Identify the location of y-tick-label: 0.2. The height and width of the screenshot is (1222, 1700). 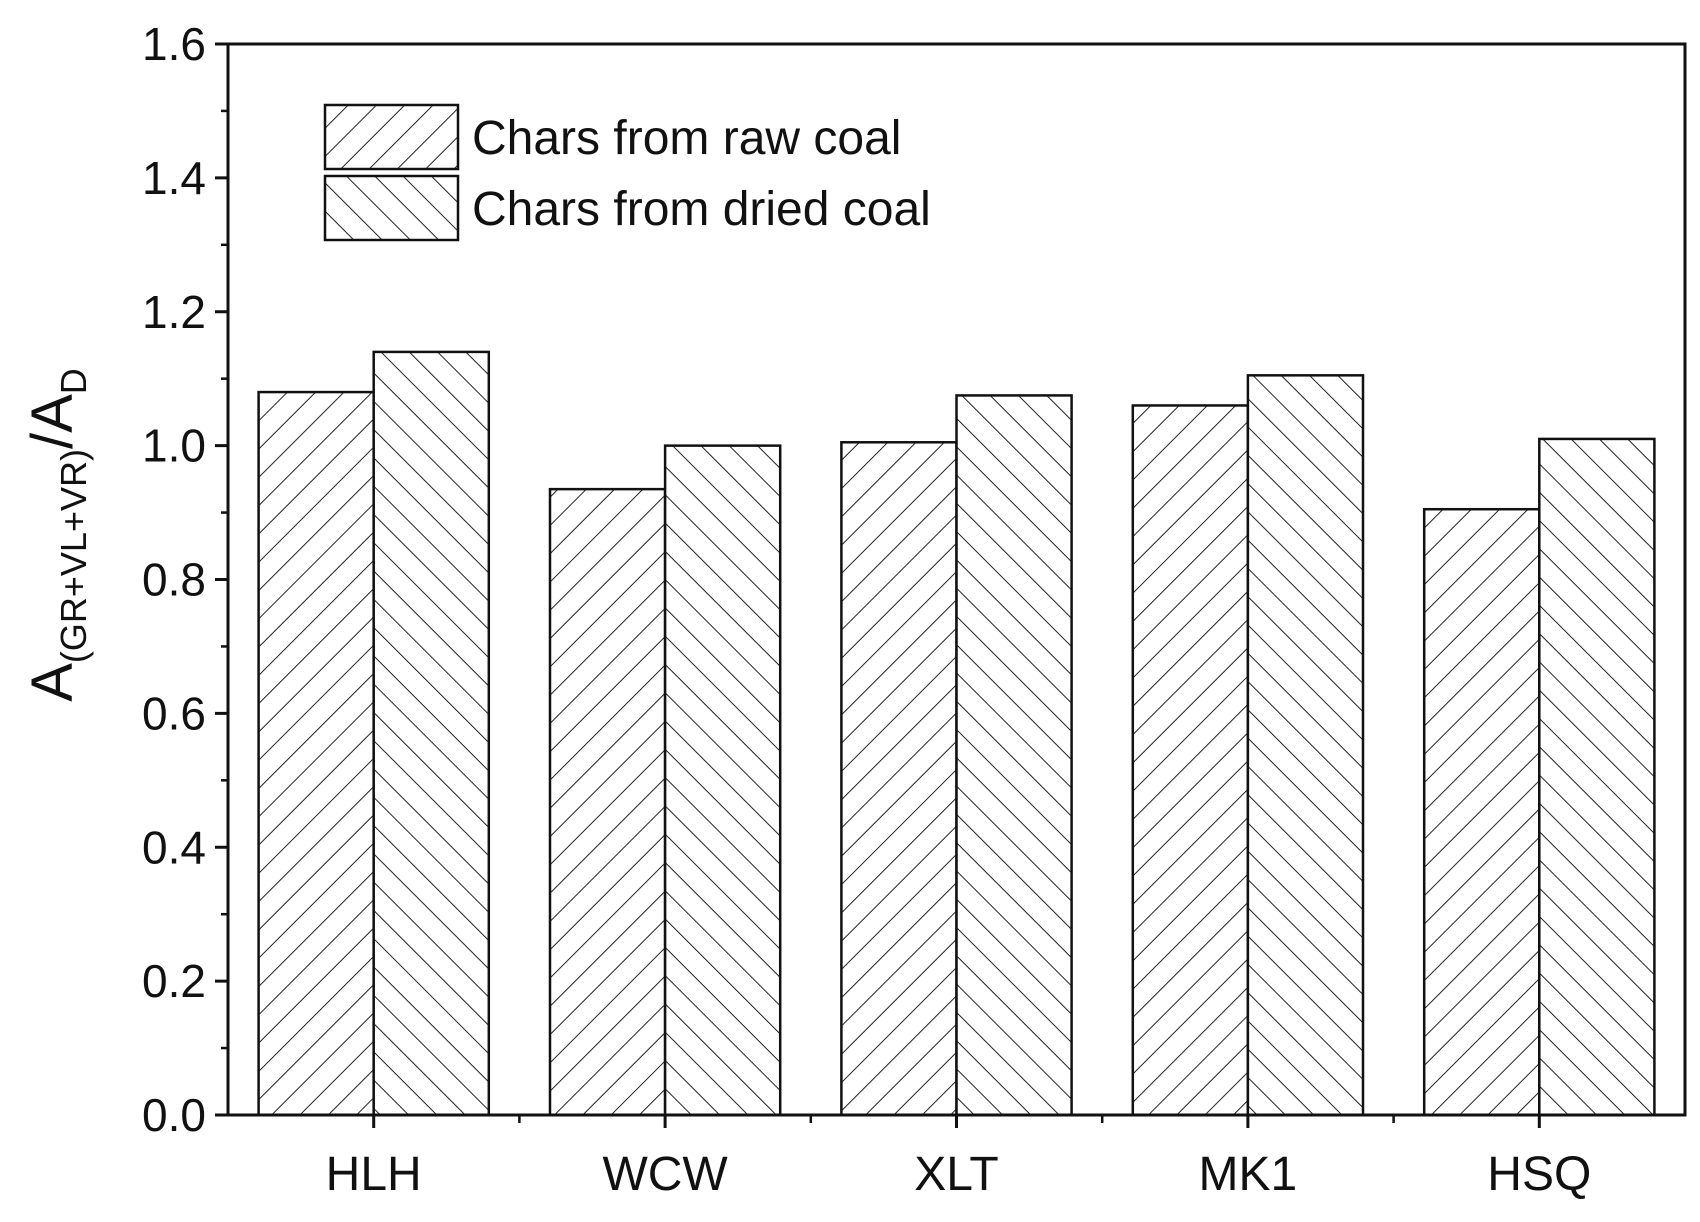
(174, 981).